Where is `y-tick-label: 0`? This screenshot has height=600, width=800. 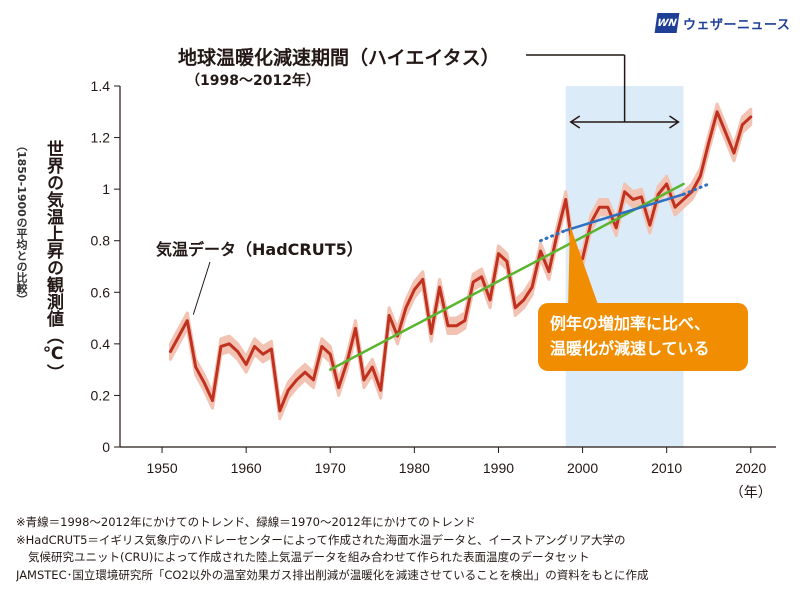 y-tick-label: 0 is located at coordinates (106, 447).